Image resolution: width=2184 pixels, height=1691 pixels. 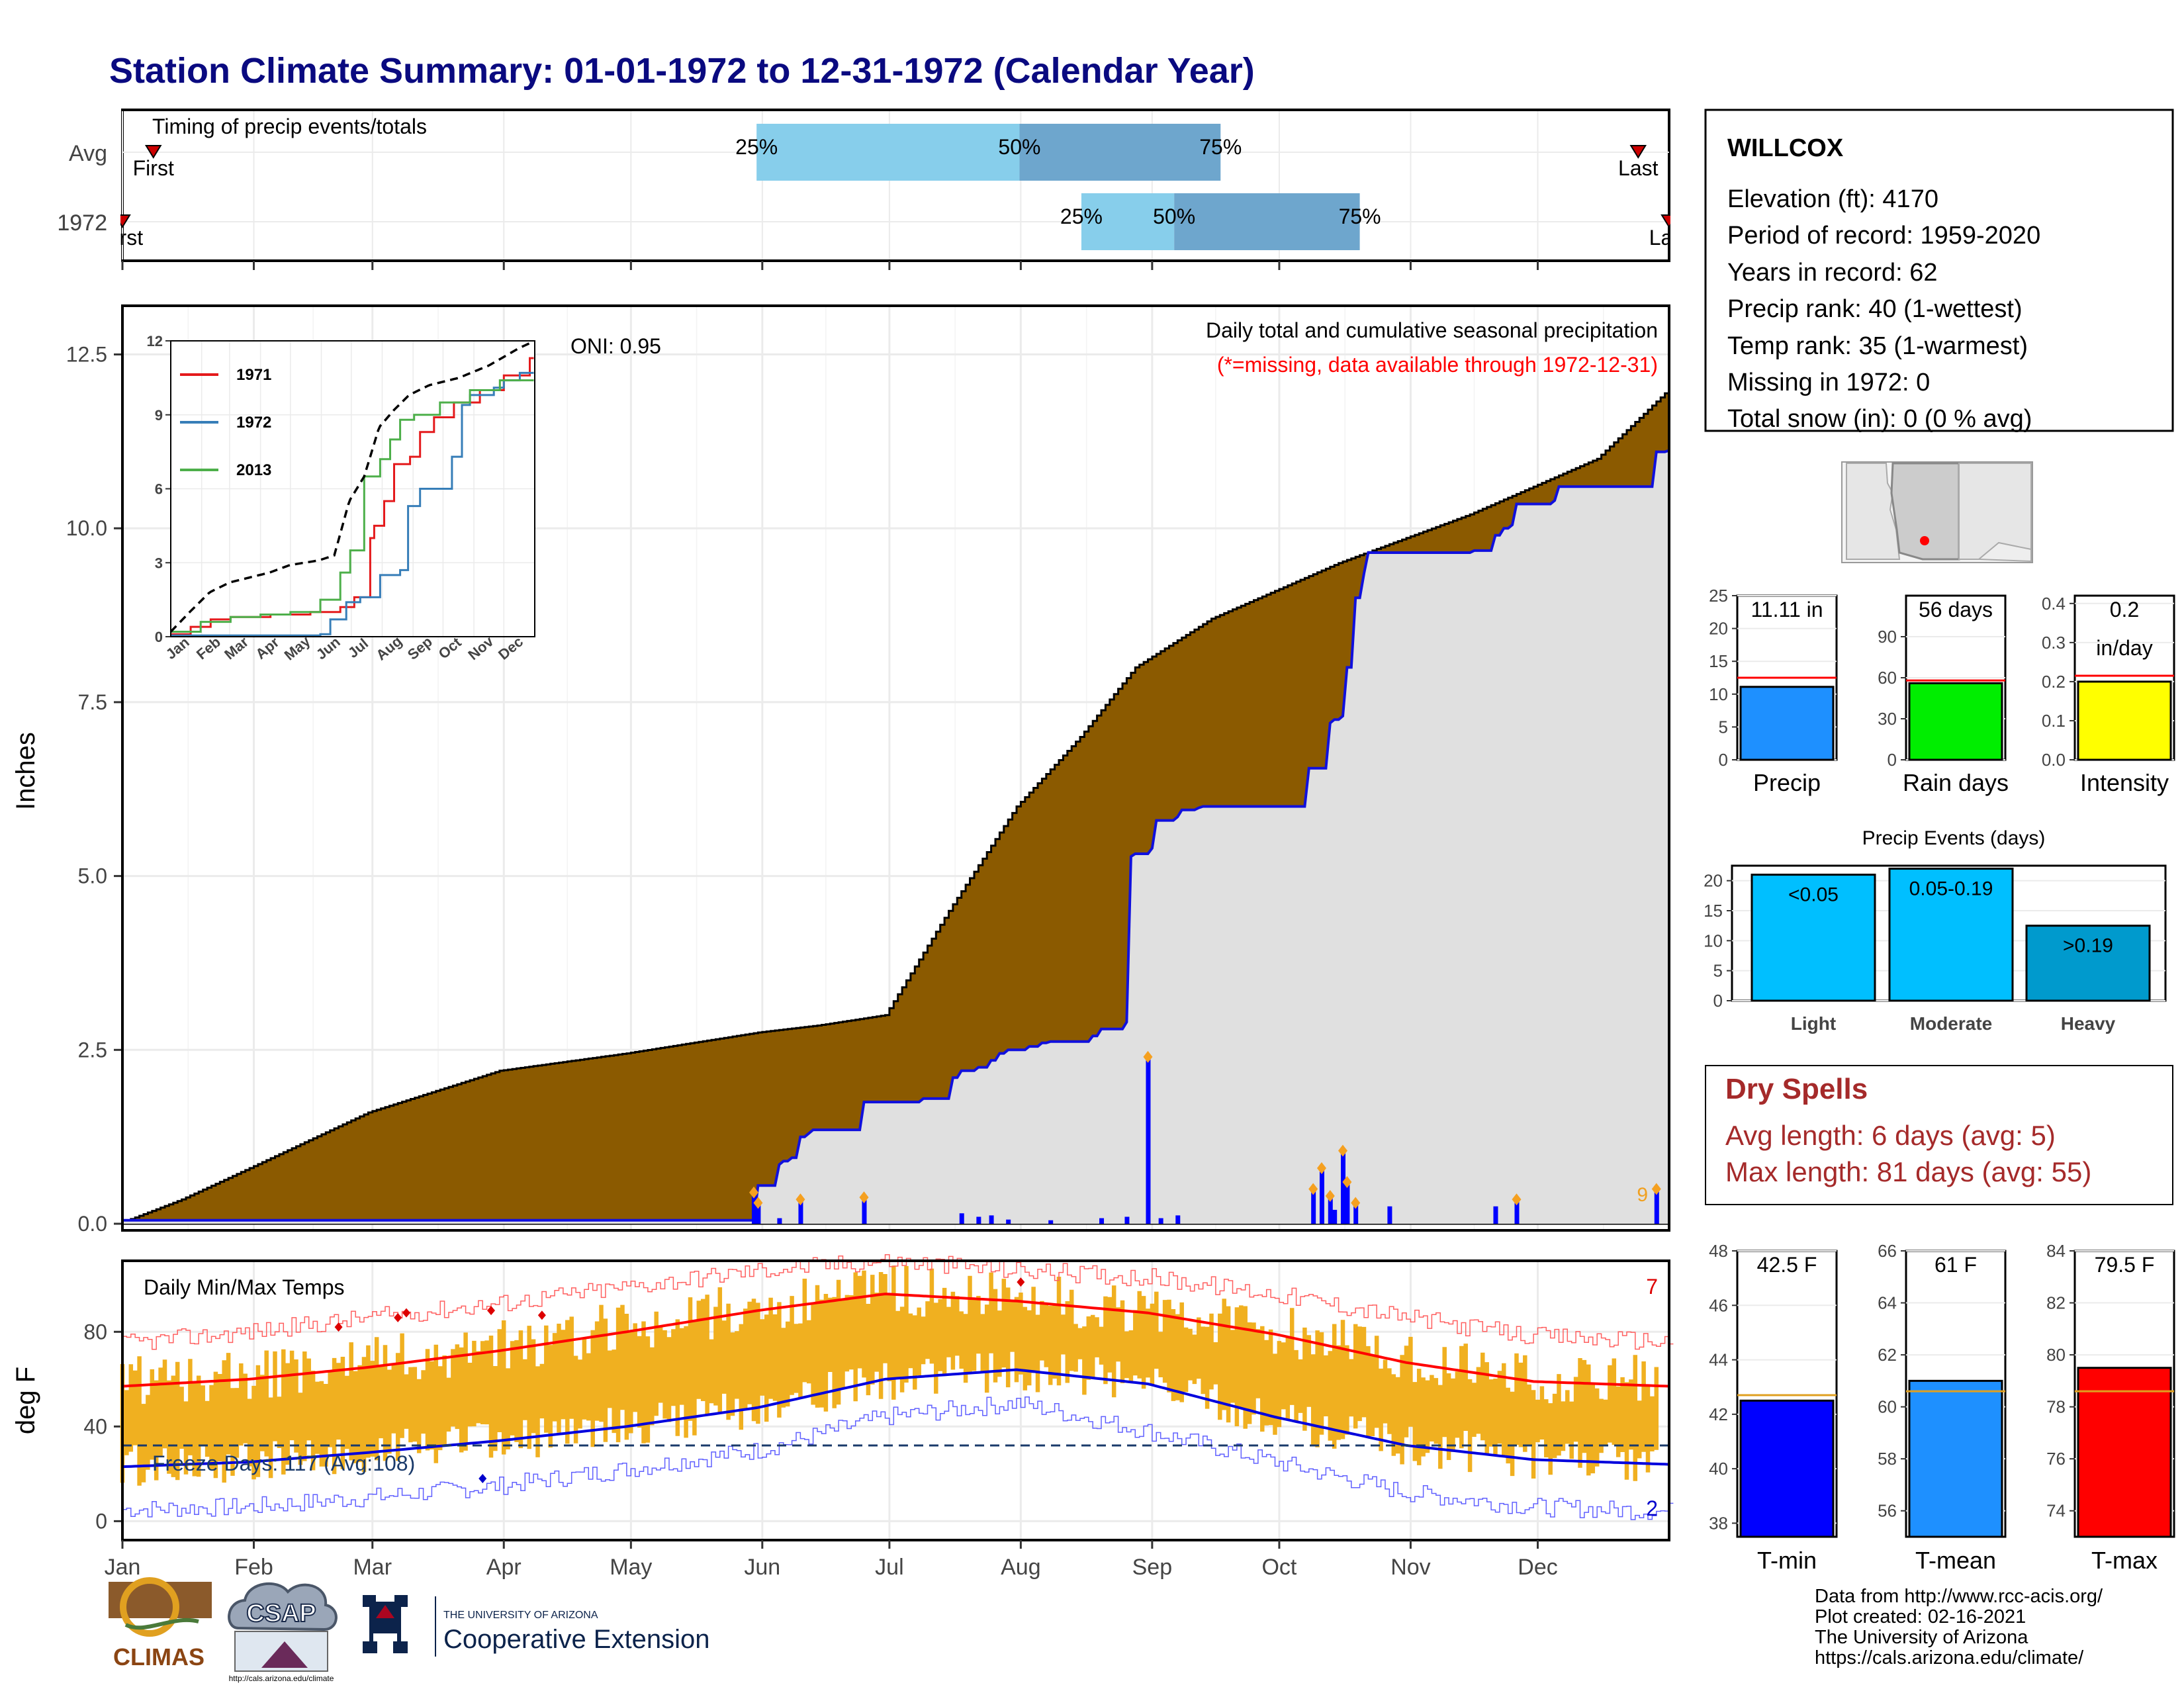 I want to click on temp-bar-value-label: 79.5 F, so click(x=2125, y=1265).